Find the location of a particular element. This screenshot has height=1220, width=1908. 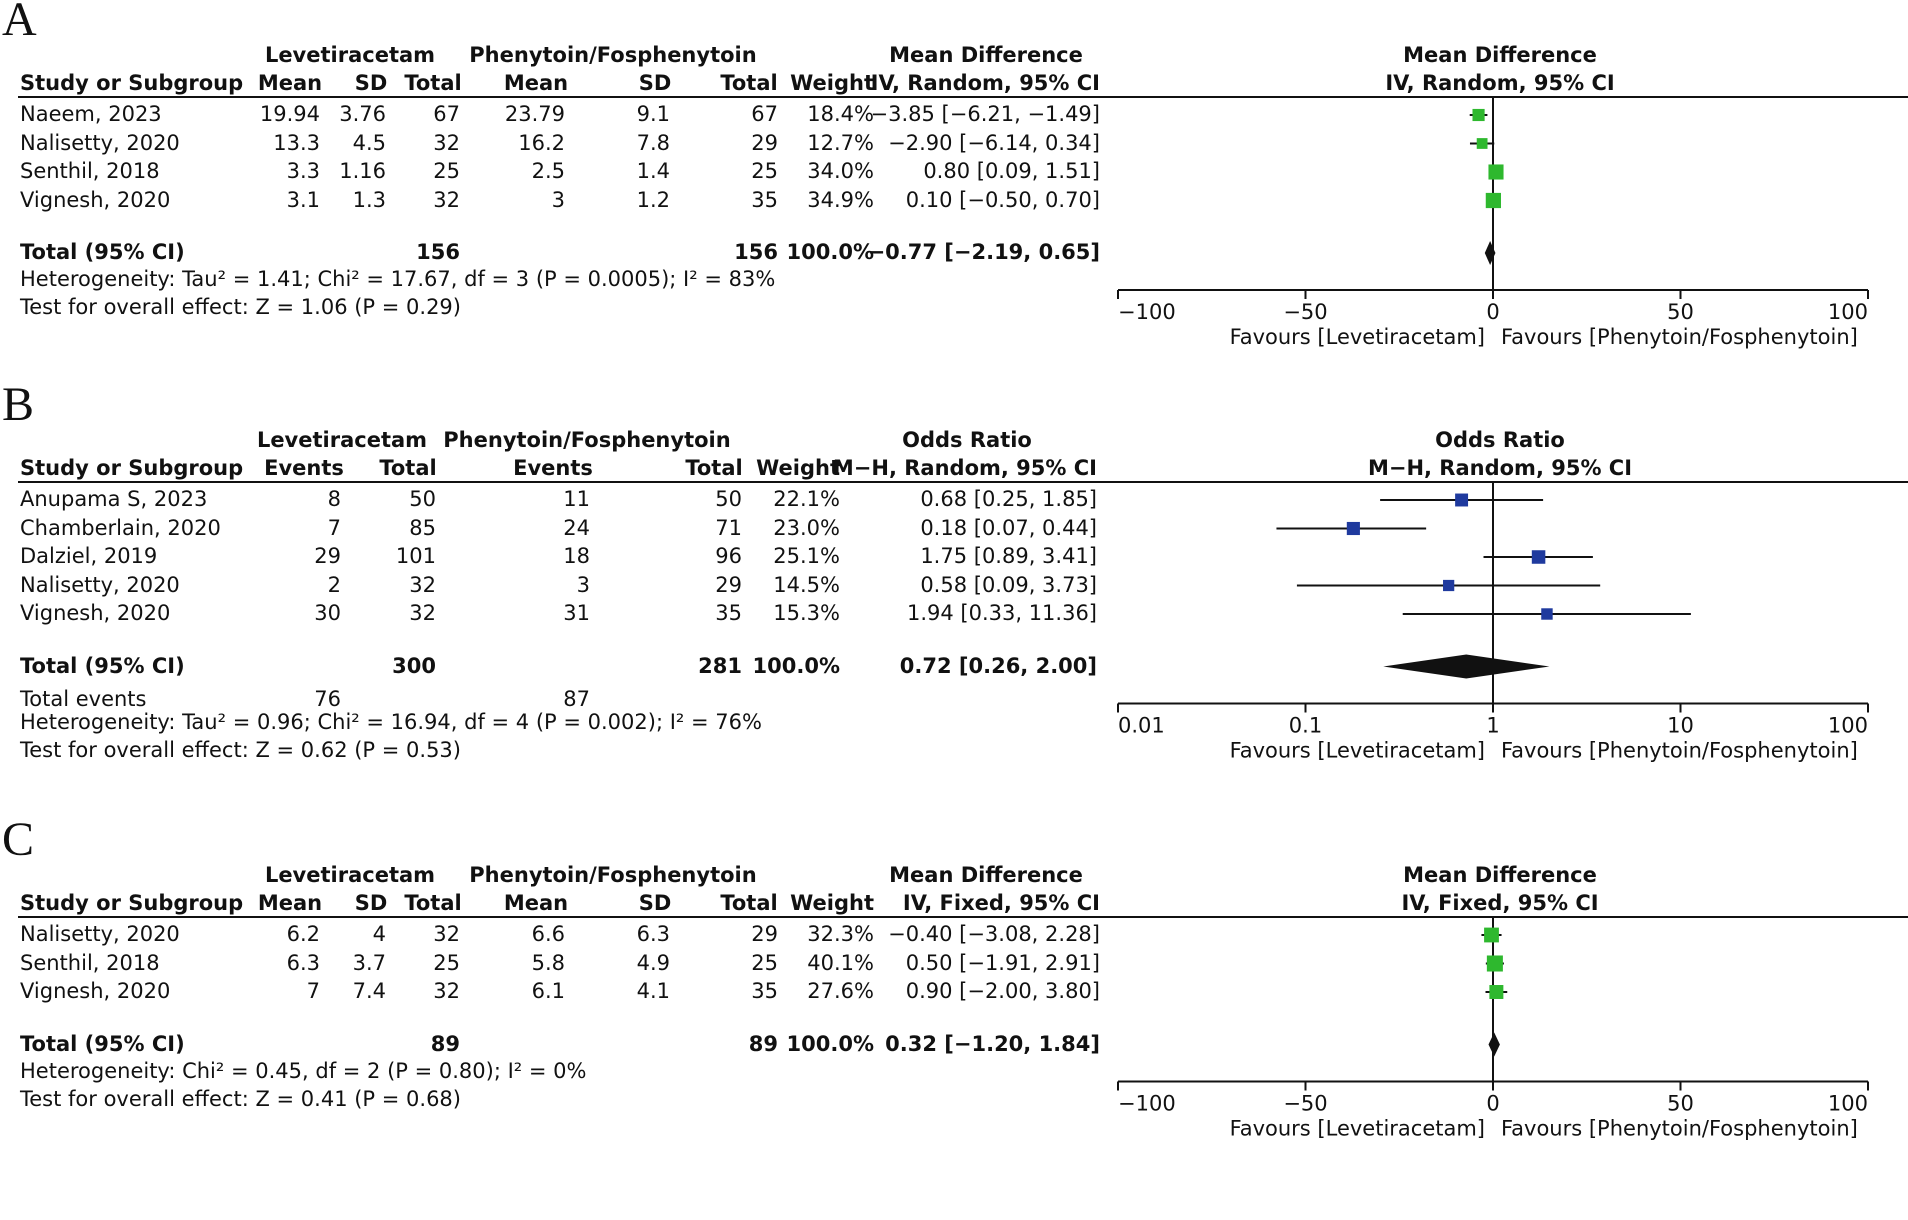

study-weight: 32.3% is located at coordinates (840, 934).